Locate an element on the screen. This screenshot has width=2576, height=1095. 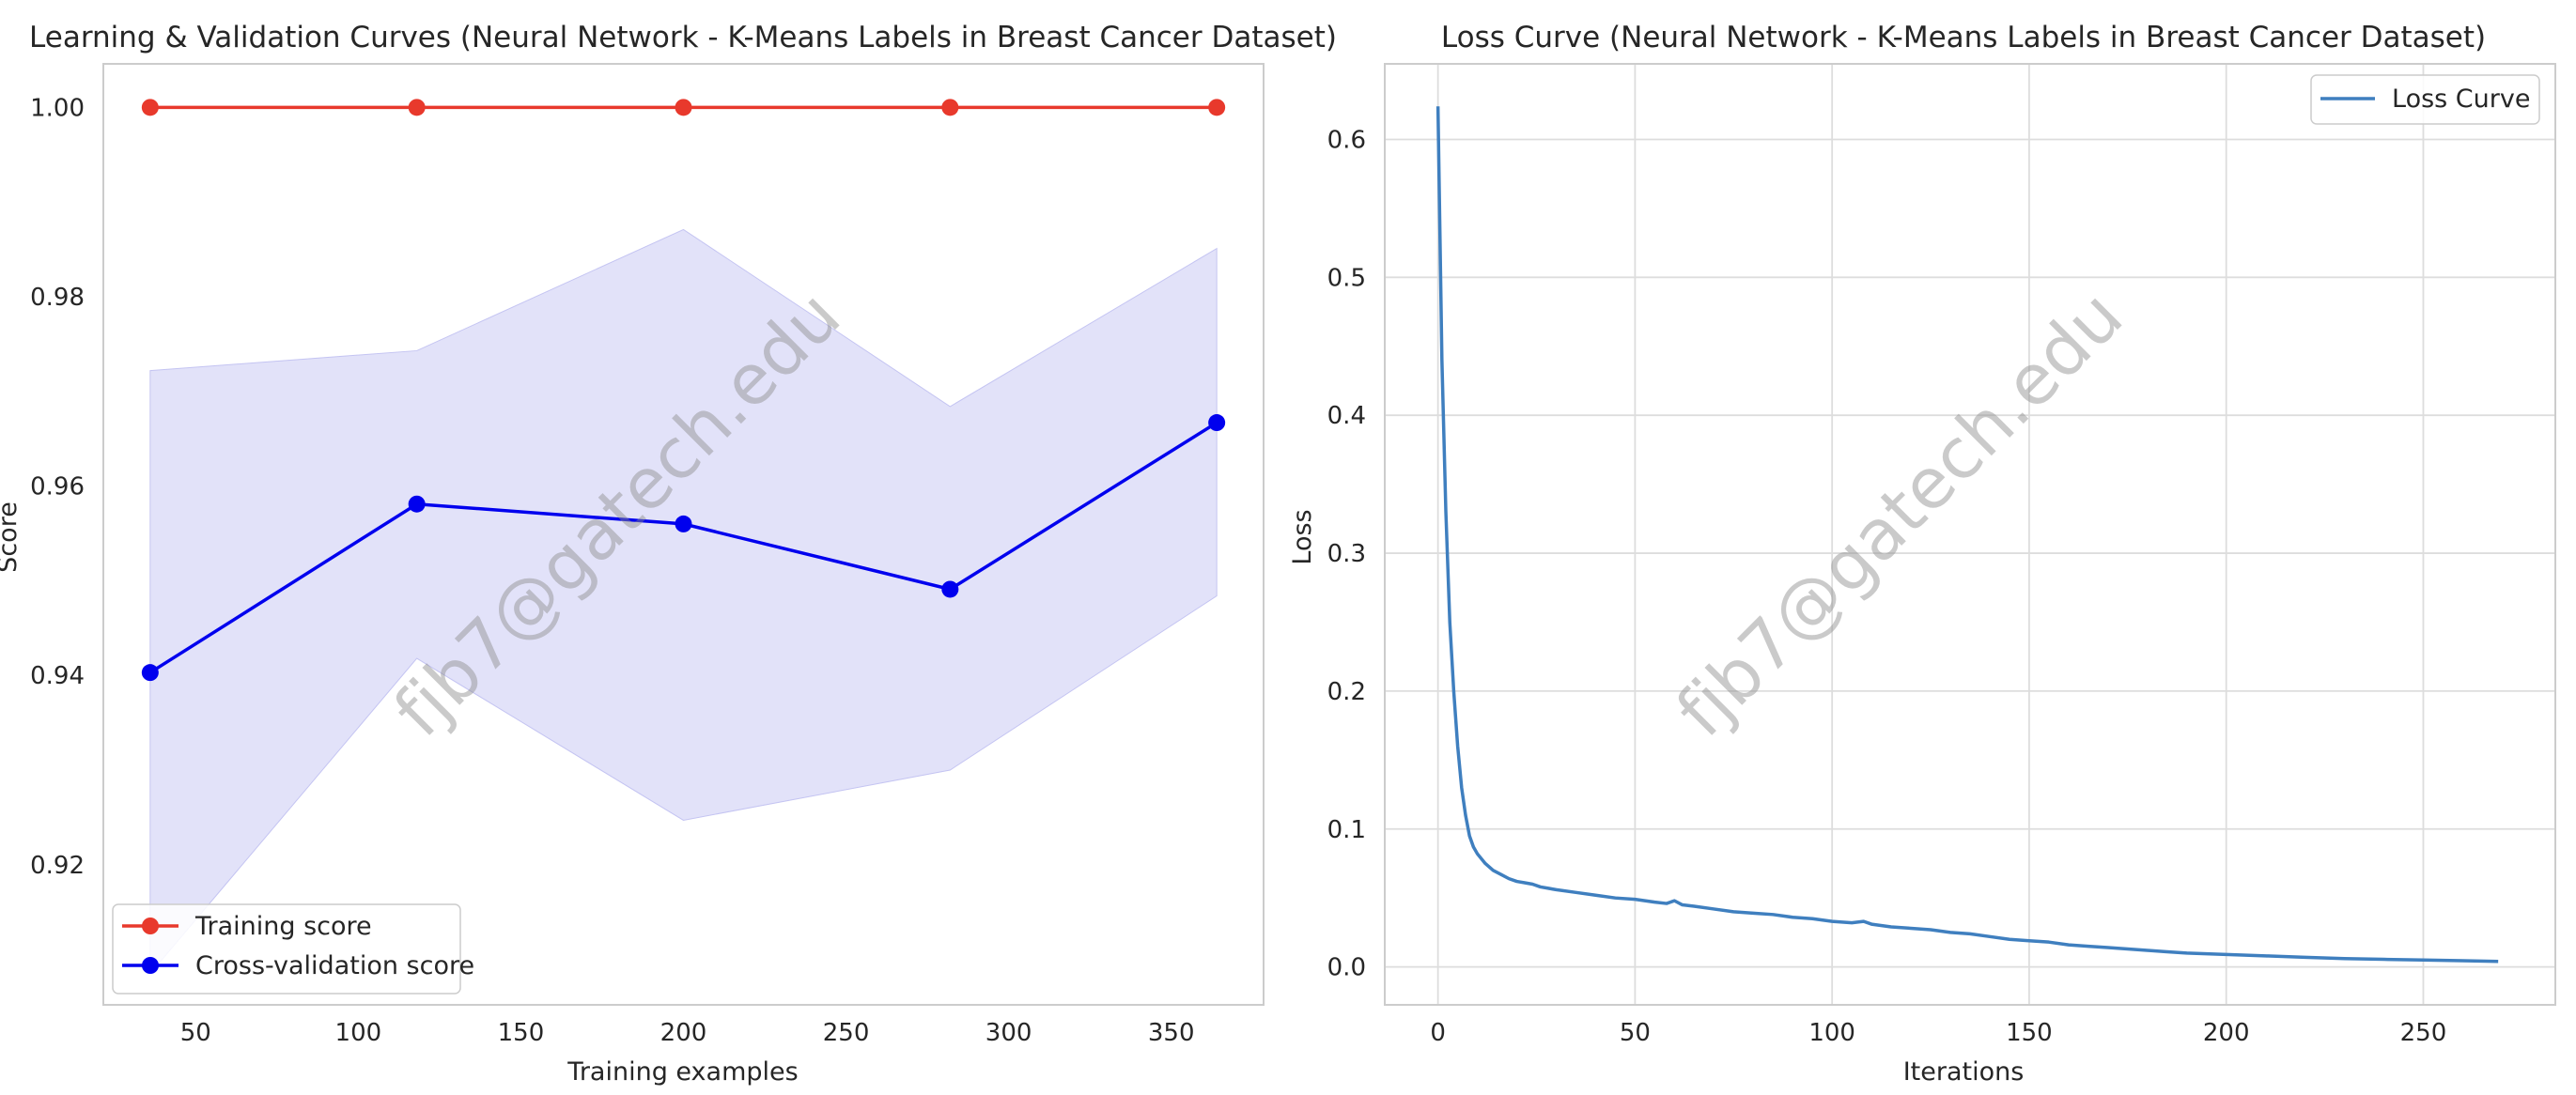
legend-label: Loss Curve is located at coordinates (2461, 99).